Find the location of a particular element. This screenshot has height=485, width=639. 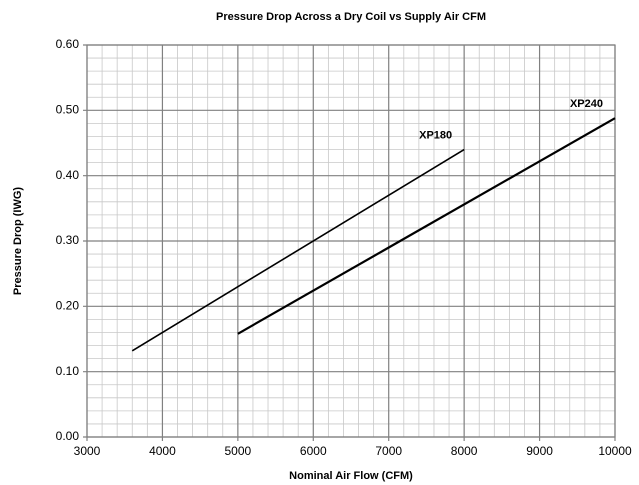

y-tick-label: 0.10 is located at coordinates (68, 371).